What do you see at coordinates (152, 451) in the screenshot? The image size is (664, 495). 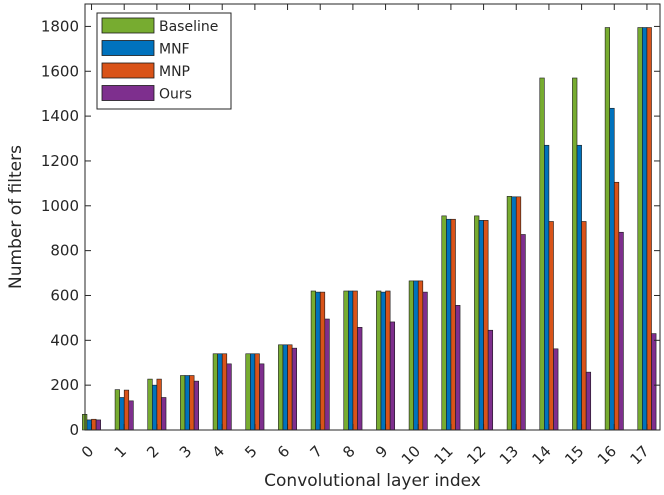 I see `x-tick-label: 2` at bounding box center [152, 451].